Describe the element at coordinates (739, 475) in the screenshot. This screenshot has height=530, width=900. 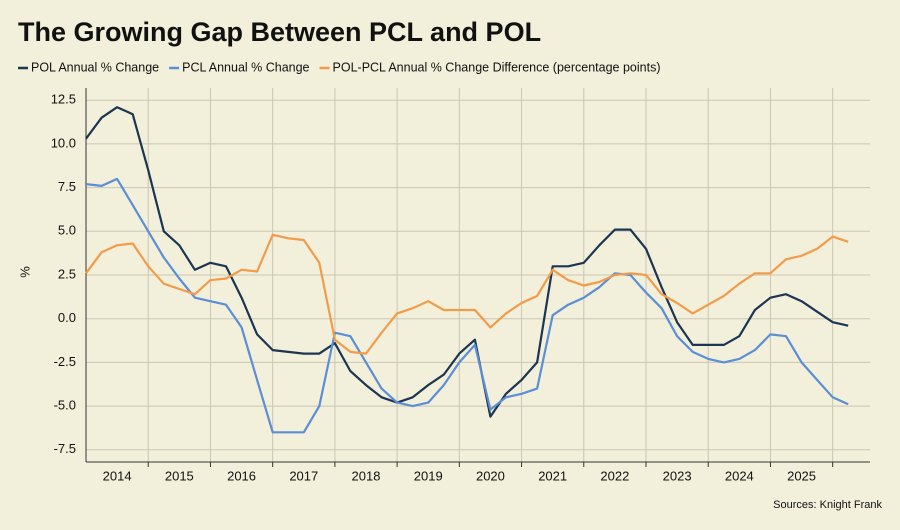
I see `x-tick-label: 2024` at that location.